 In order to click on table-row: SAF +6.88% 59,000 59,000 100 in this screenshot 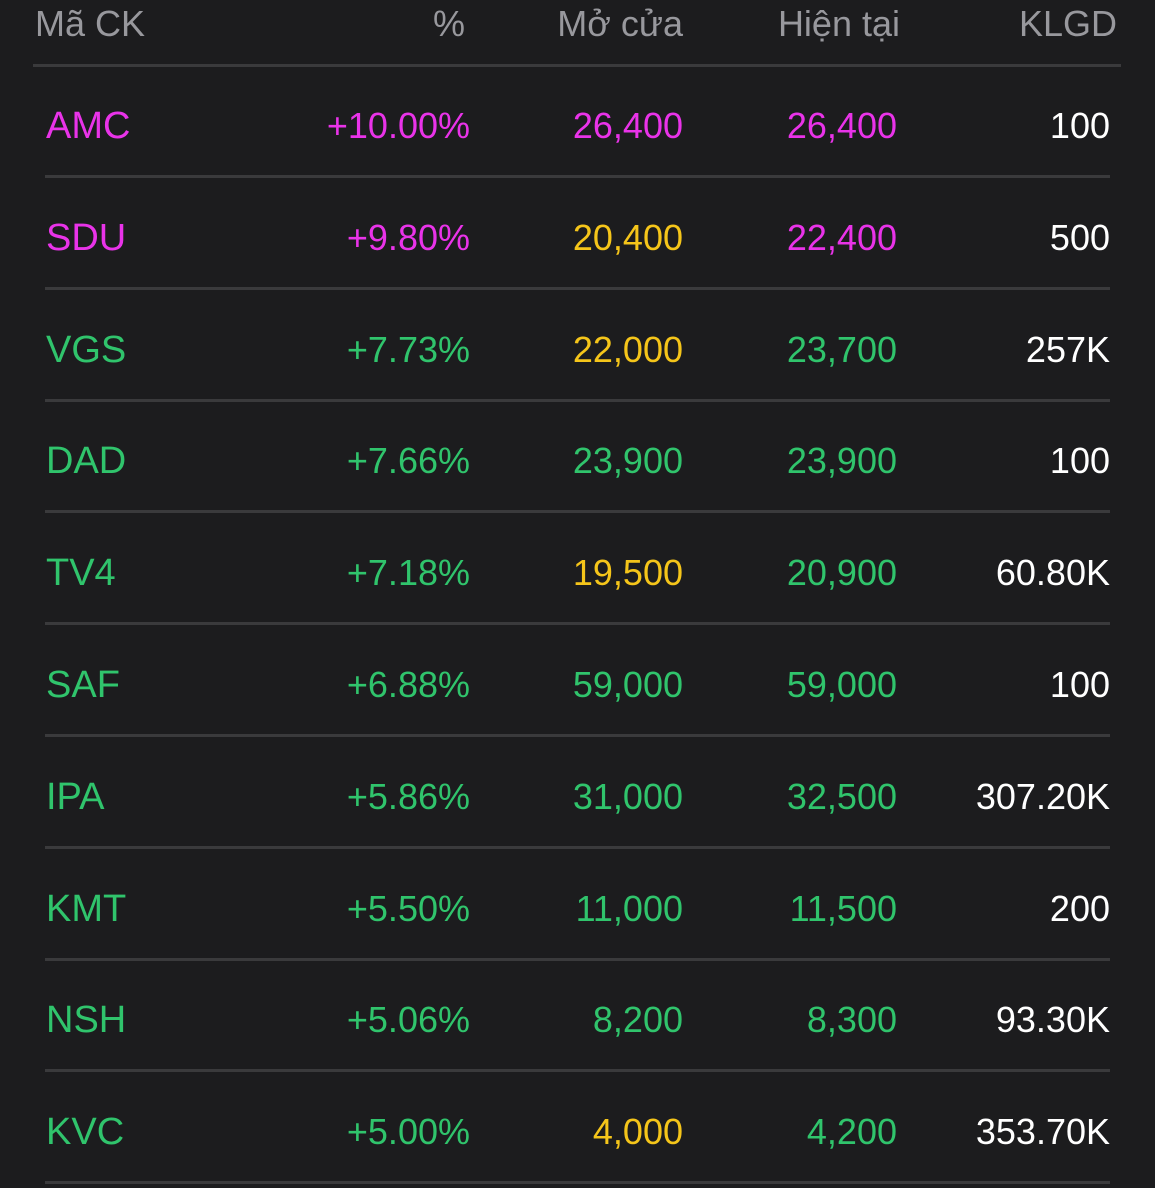, I will do `click(577, 681)`.